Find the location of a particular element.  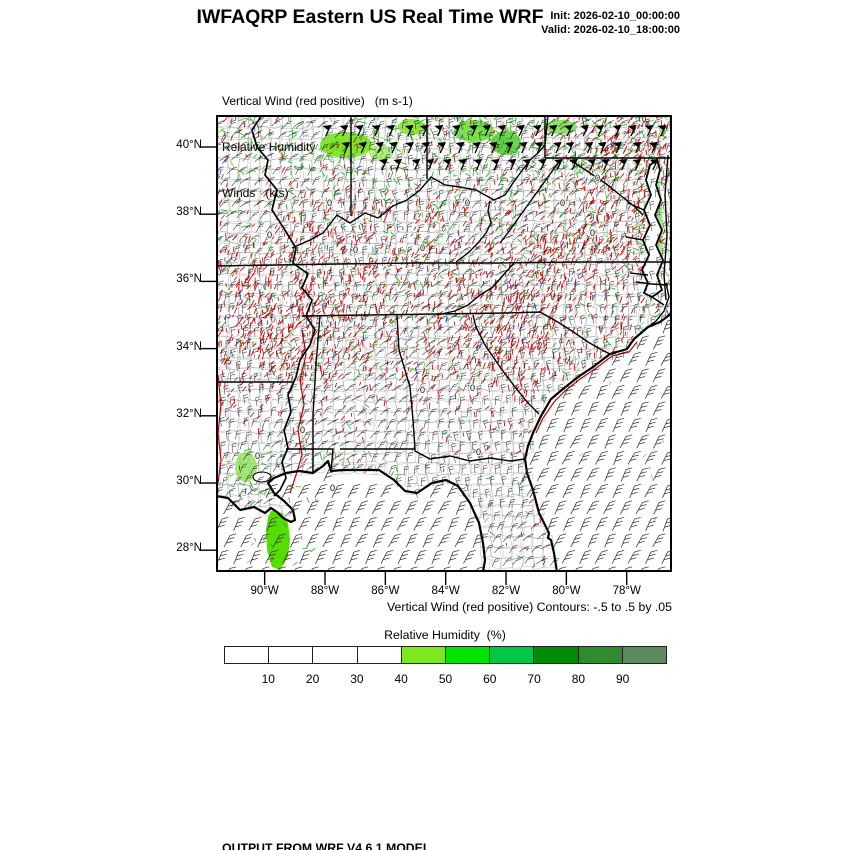

colorbar-boundary-label: 50 is located at coordinates (445, 679).